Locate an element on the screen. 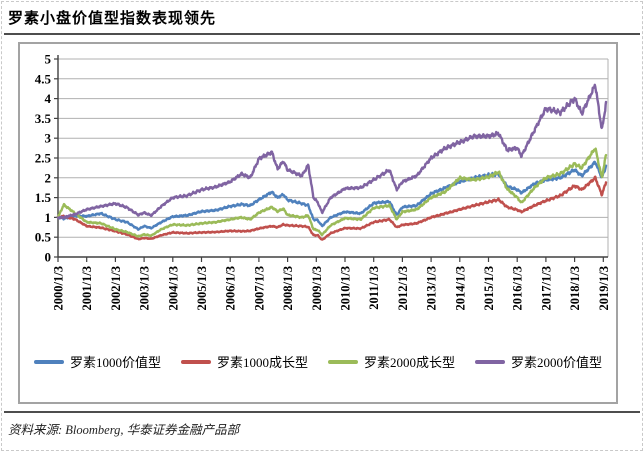 This screenshot has height=452, width=644. y-tick-label: 1.5 is located at coordinates (43, 197).